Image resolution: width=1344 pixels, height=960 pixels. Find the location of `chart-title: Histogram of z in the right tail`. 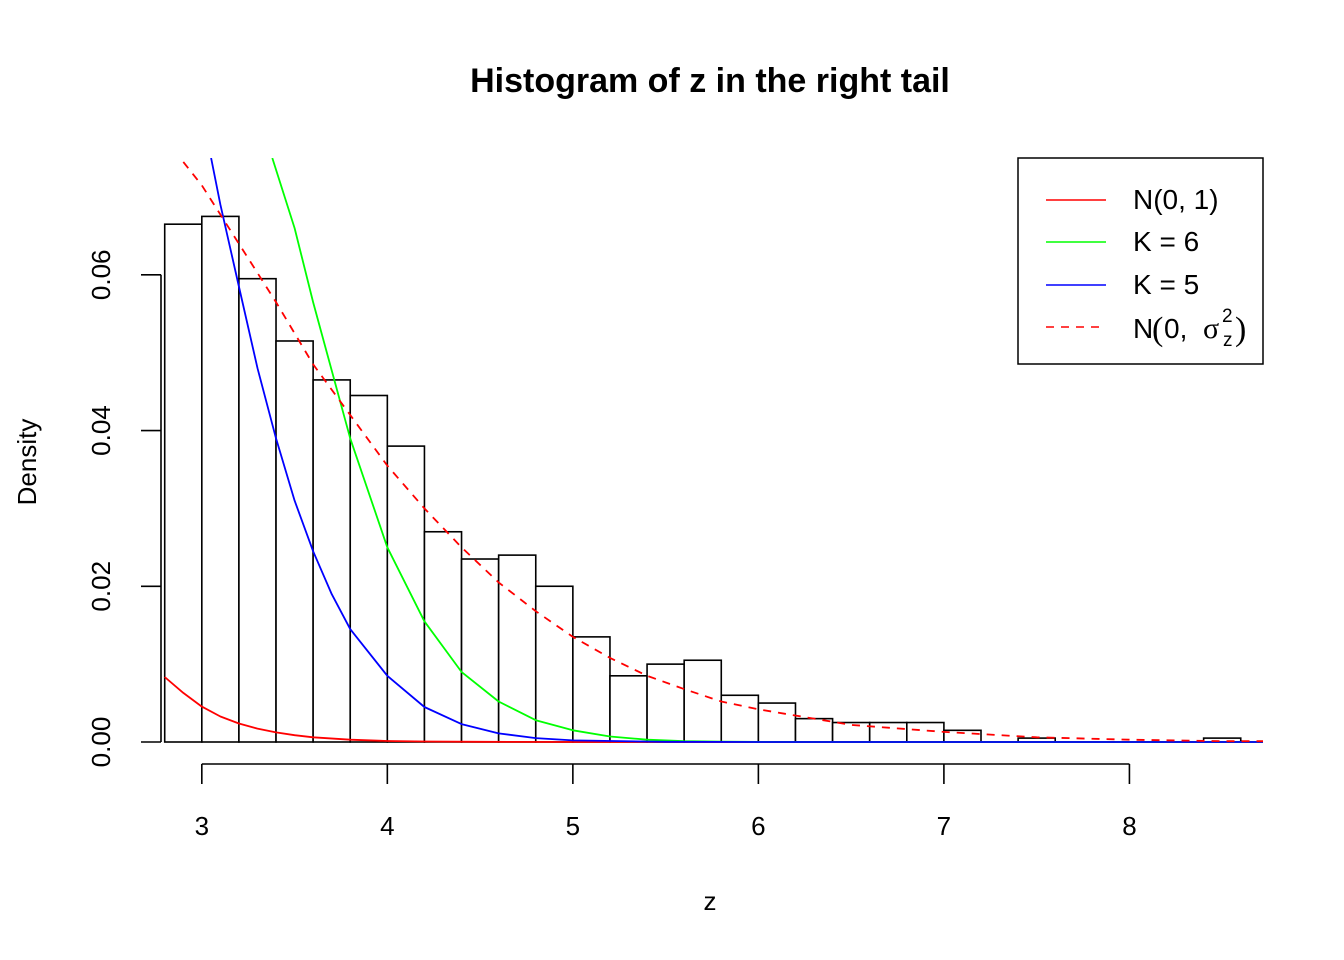

chart-title: Histogram of z in the right tail is located at coordinates (710, 81).